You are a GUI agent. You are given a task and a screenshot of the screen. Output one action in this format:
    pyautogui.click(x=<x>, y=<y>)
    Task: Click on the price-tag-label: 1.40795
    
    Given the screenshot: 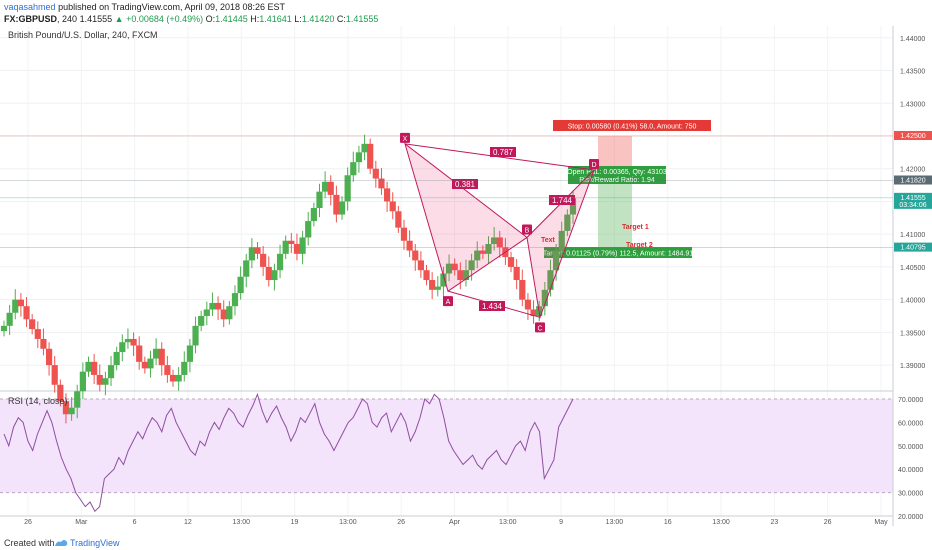 What is the action you would take?
    pyautogui.click(x=912, y=248)
    